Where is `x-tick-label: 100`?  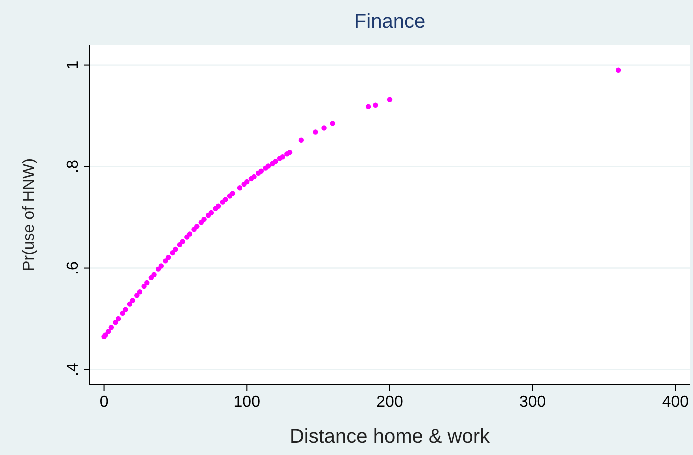 x-tick-label: 100 is located at coordinates (247, 402).